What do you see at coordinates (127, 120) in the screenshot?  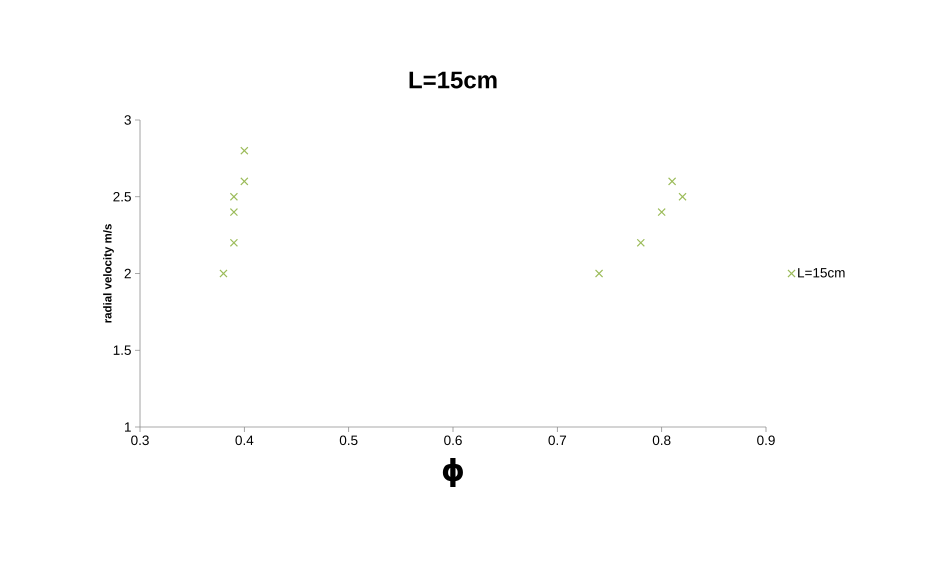 I see `y-tick-label: 3` at bounding box center [127, 120].